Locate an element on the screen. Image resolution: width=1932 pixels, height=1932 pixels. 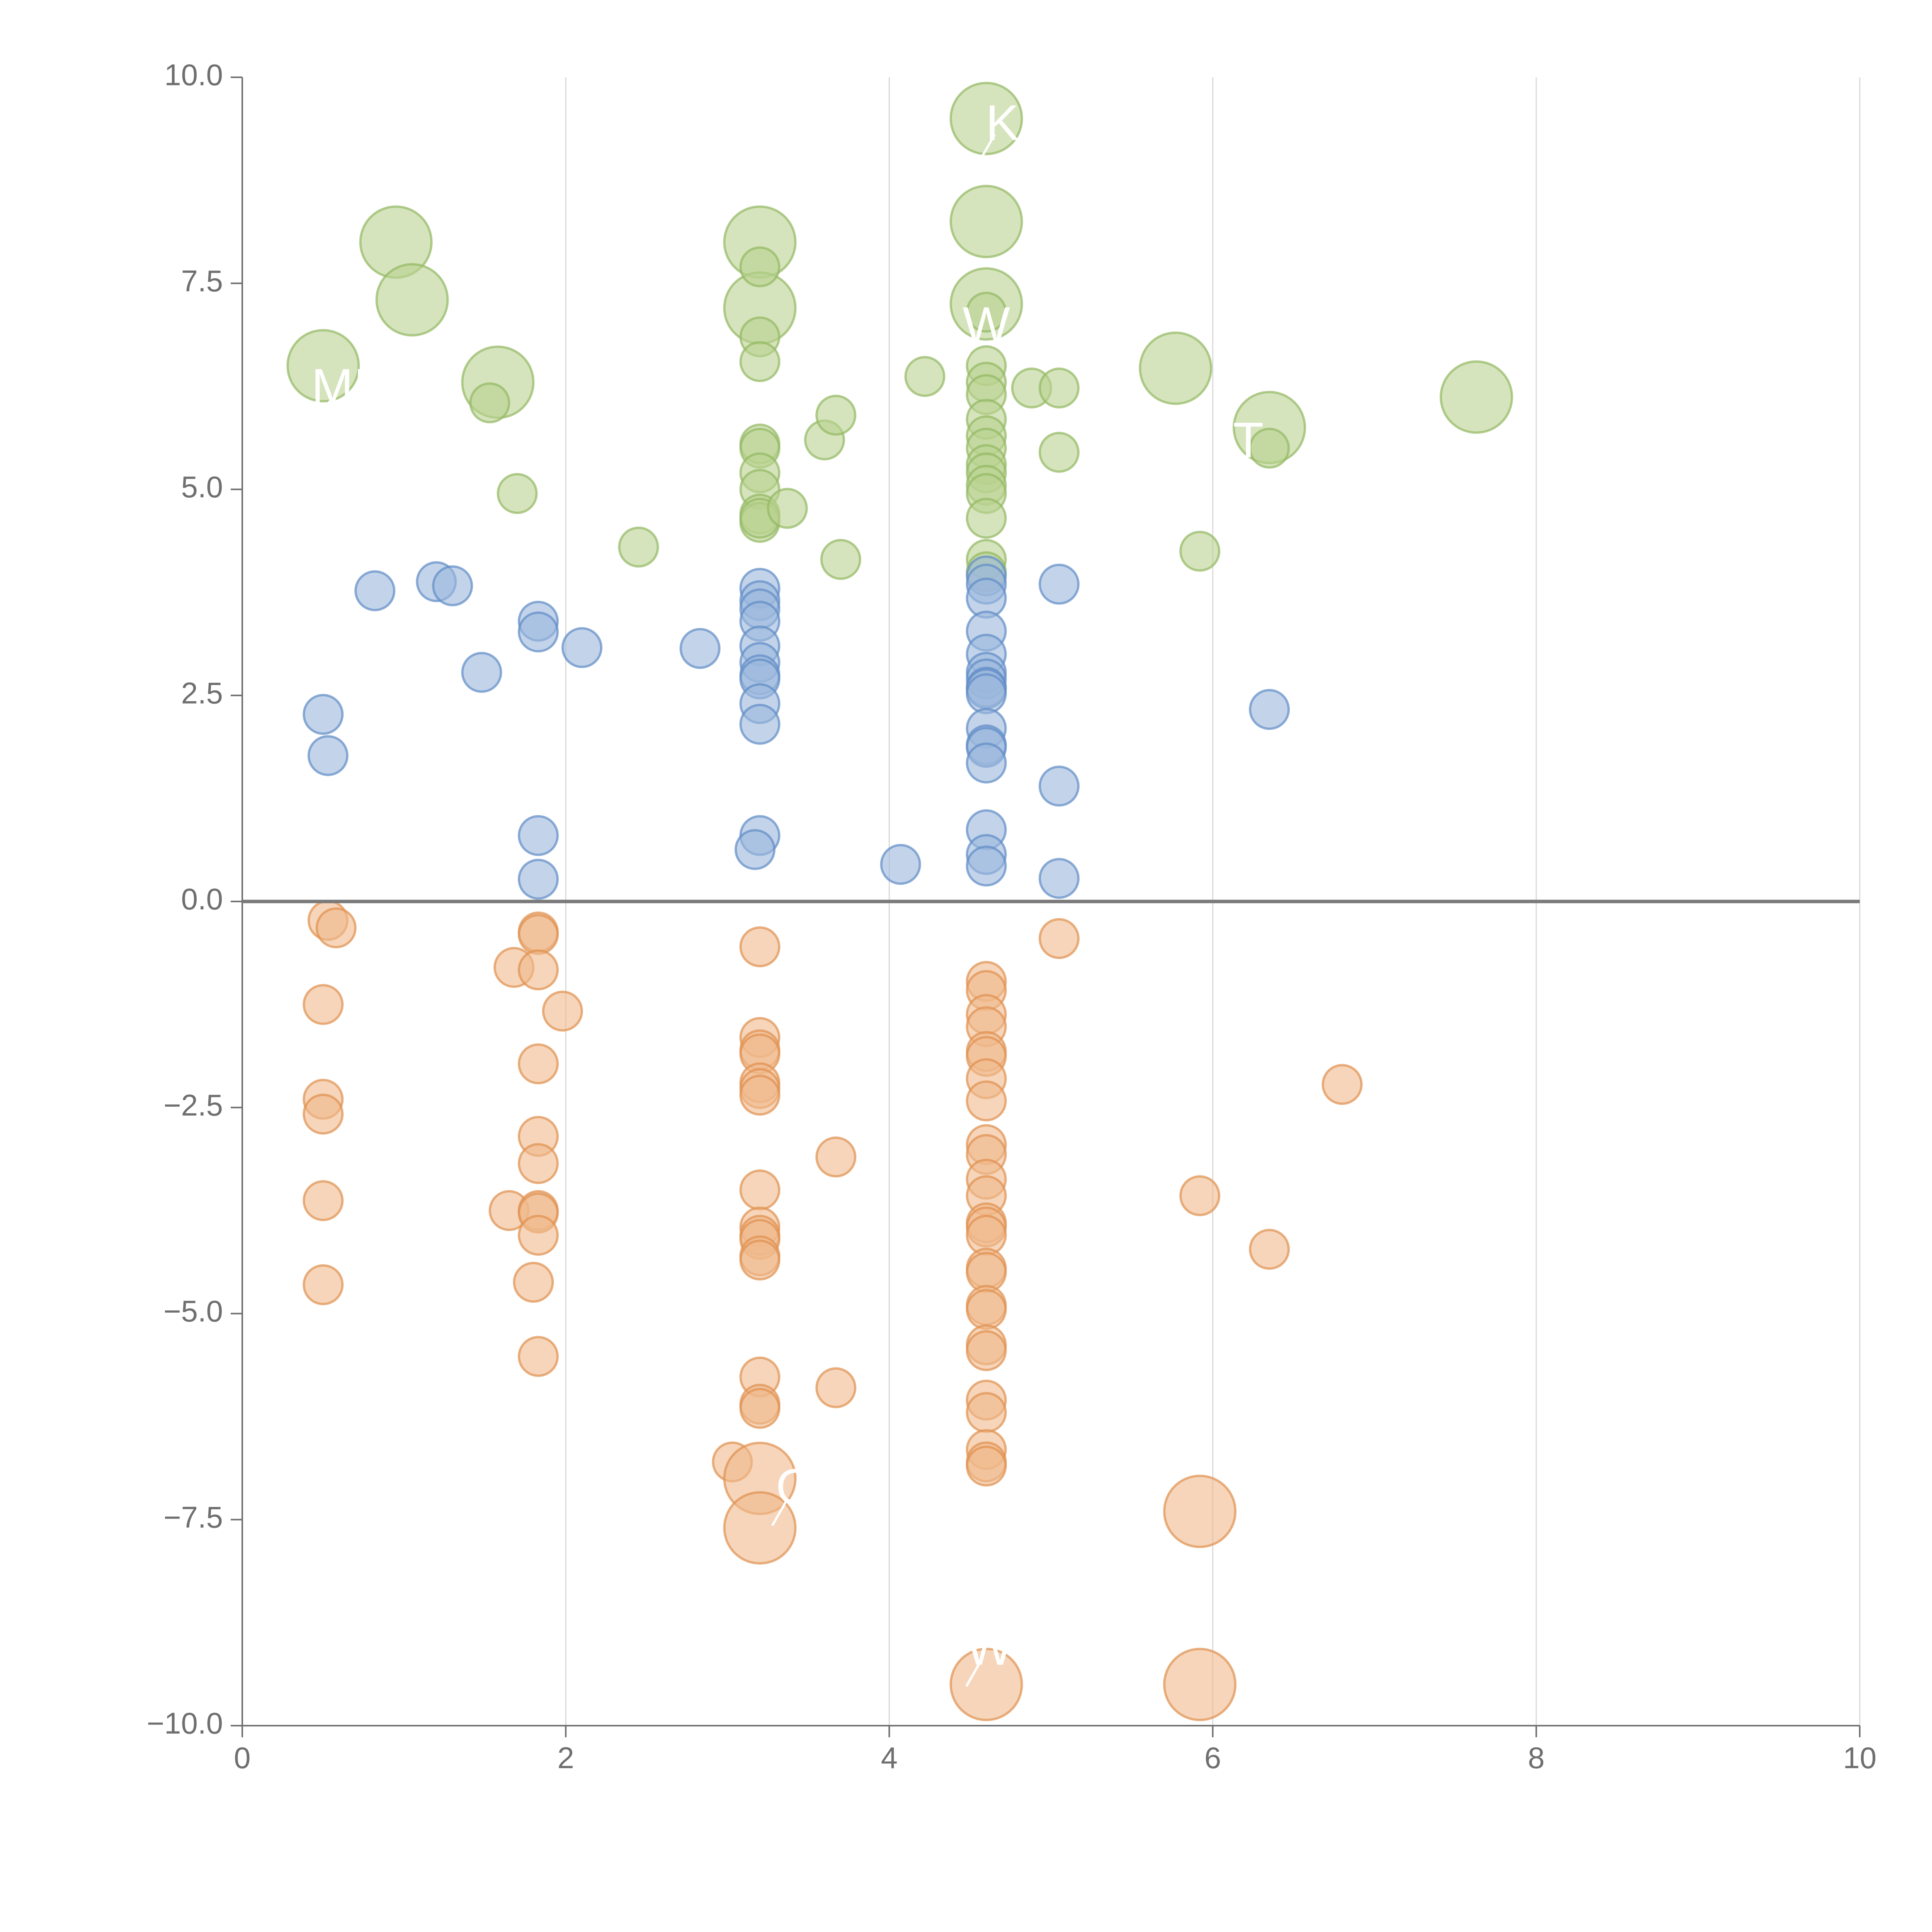
x-tick-label-0: 0 is located at coordinates (242, 1758).